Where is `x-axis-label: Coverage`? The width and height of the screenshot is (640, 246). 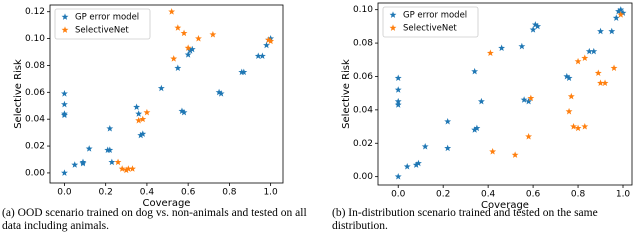
x-axis-label: Coverage is located at coordinates (505, 205).